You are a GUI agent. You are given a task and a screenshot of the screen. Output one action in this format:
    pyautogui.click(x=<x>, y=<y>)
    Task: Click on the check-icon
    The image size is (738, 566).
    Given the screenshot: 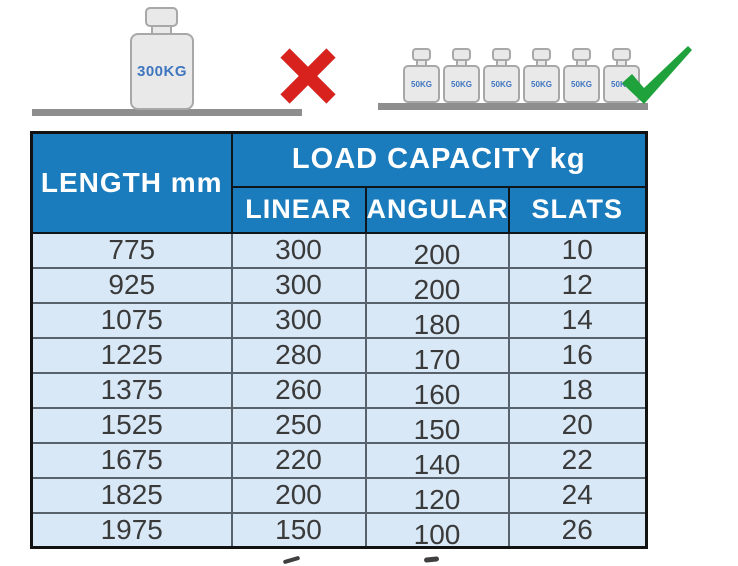 What is the action you would take?
    pyautogui.click(x=657, y=75)
    